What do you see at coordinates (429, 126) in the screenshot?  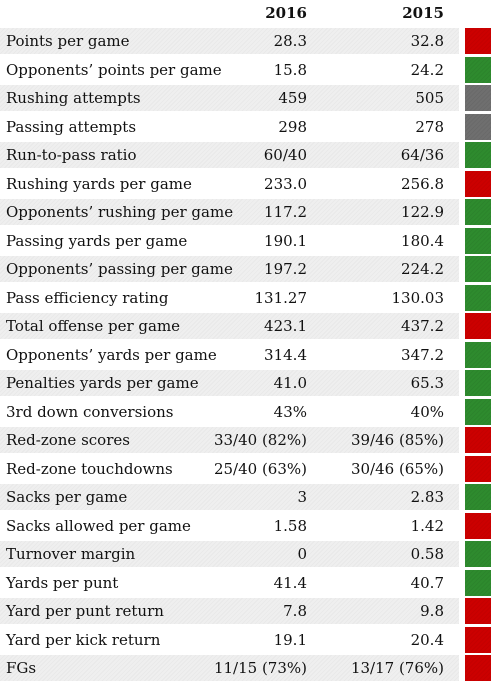 I see `value-2015: 278` at bounding box center [429, 126].